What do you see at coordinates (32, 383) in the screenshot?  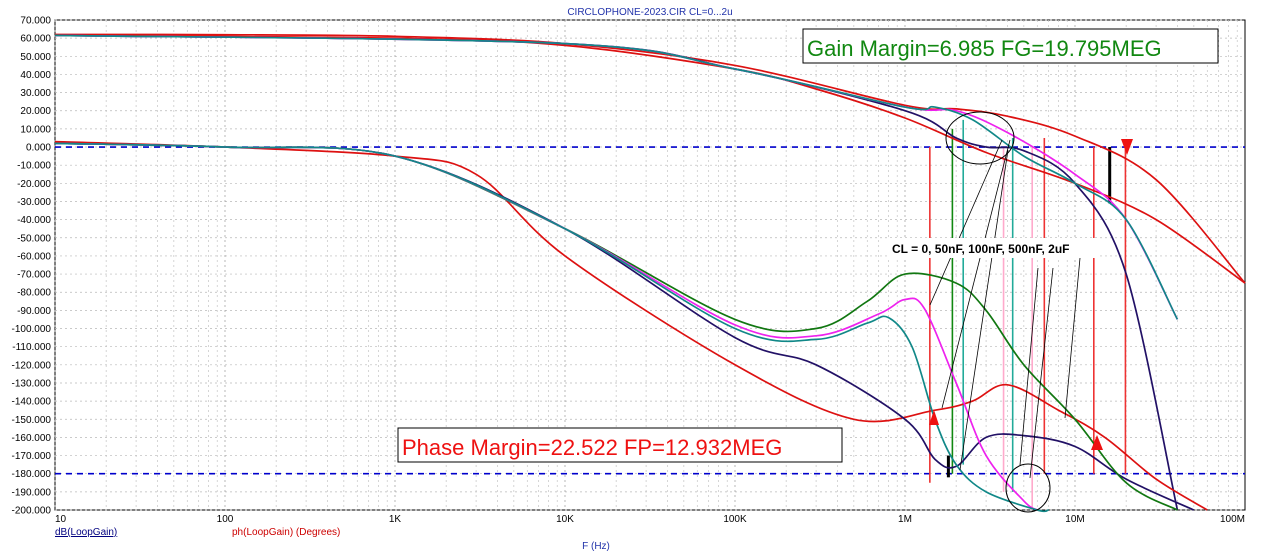 I see `y-tick-label: -130.000` at bounding box center [32, 383].